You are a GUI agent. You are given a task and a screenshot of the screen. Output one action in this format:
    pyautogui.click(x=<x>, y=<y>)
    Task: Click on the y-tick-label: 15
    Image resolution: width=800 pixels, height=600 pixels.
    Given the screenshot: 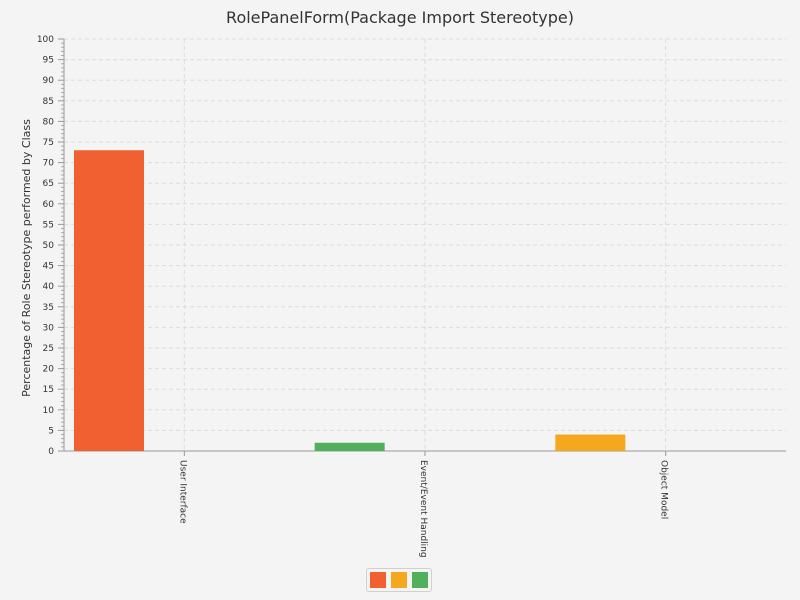 What is the action you would take?
    pyautogui.click(x=48, y=390)
    